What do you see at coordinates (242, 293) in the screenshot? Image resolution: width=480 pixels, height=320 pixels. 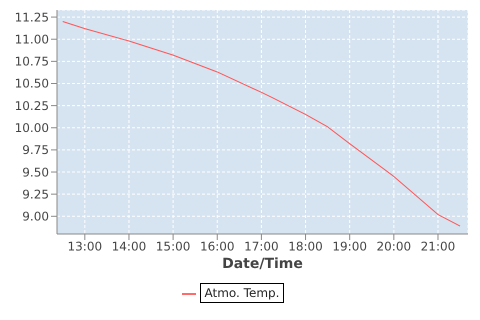 I see `legend-label: Atmo. Temp.` at bounding box center [242, 293].